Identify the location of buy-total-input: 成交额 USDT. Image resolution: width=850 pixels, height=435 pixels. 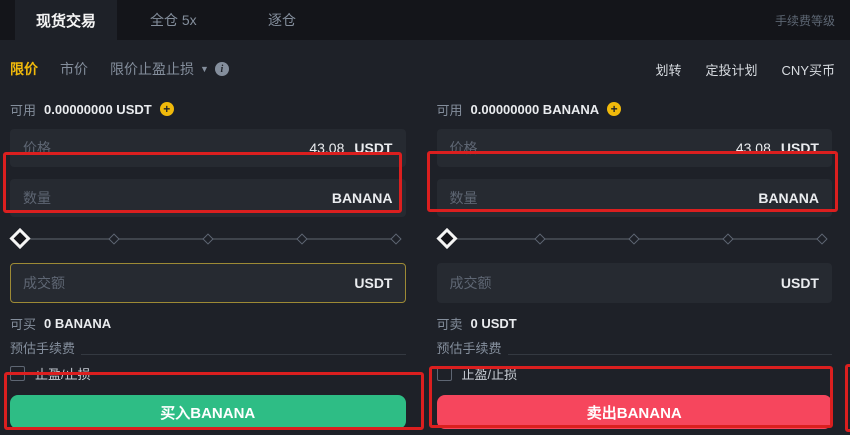
(208, 283).